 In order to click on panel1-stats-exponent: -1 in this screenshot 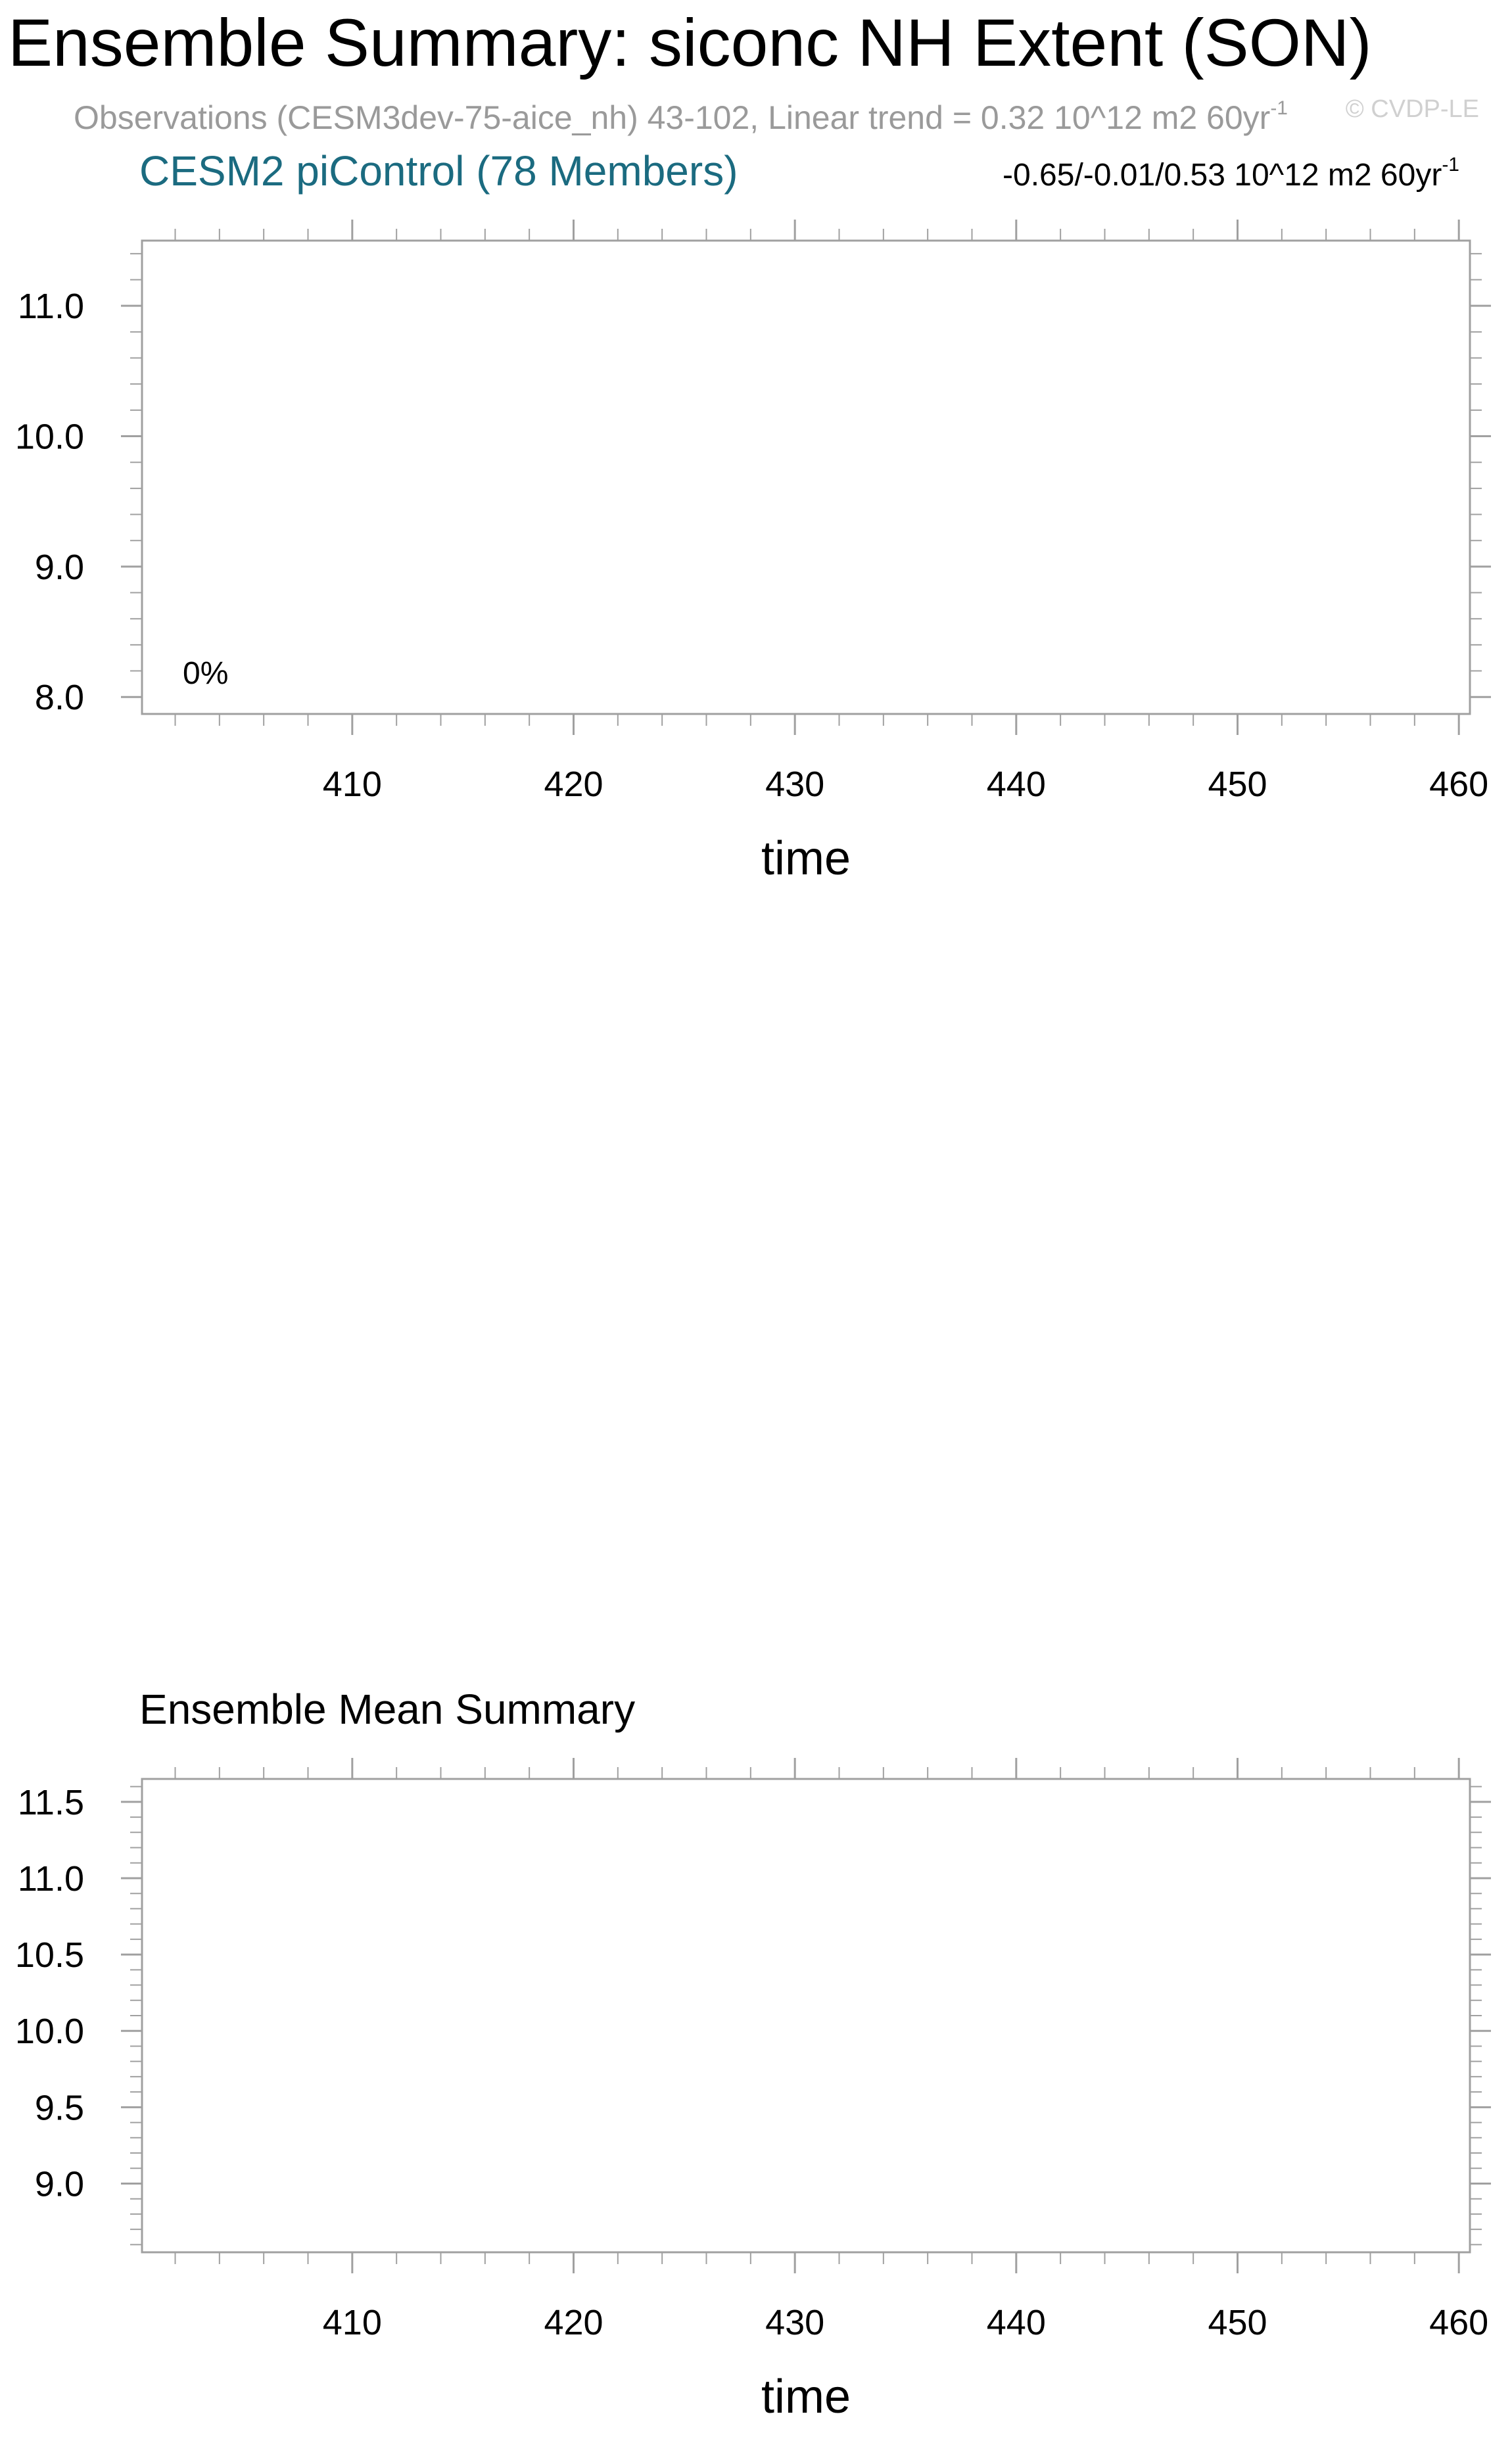, I will do `click(1450, 165)`.